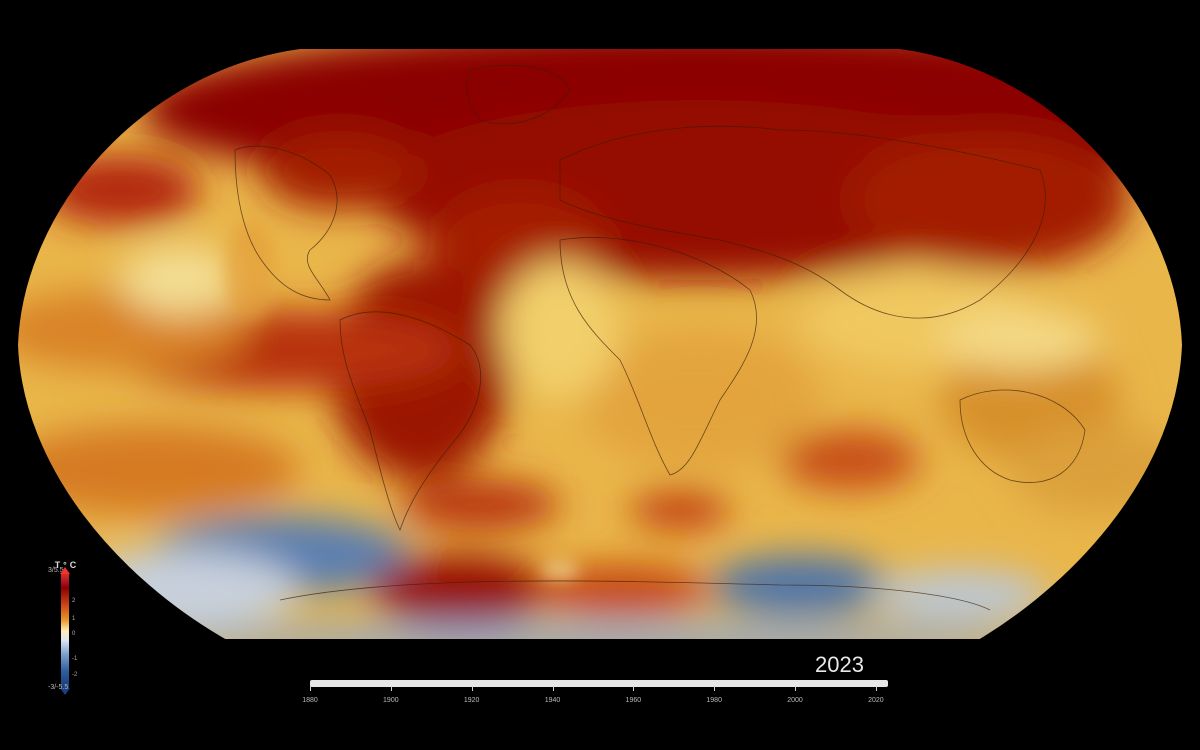 Image resolution: width=1200 pixels, height=750 pixels. What do you see at coordinates (67, 565) in the screenshot?
I see `legend-units: T°C` at bounding box center [67, 565].